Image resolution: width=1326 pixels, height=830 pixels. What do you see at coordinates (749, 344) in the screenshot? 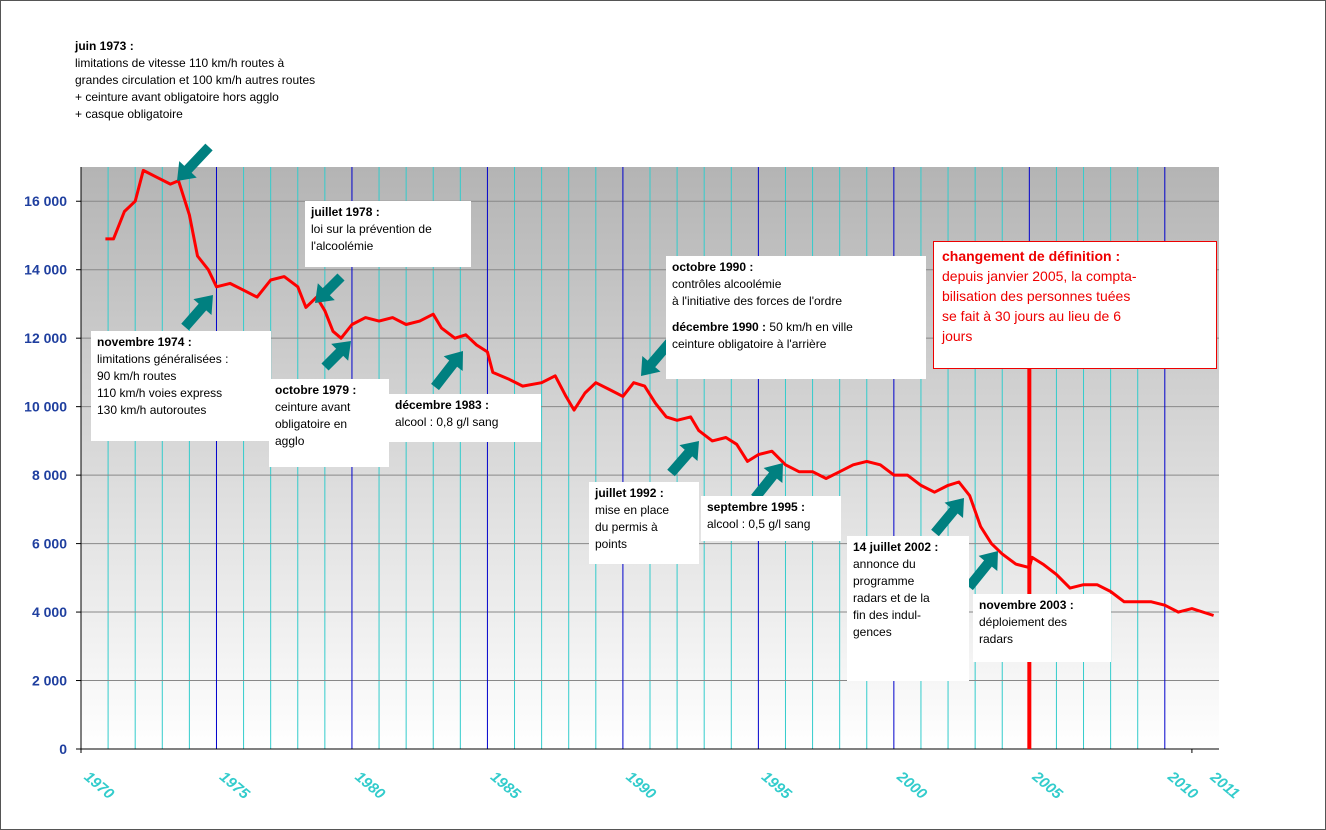
I see `annotation-line: ceinture obligatoire à l'arrière` at bounding box center [749, 344].